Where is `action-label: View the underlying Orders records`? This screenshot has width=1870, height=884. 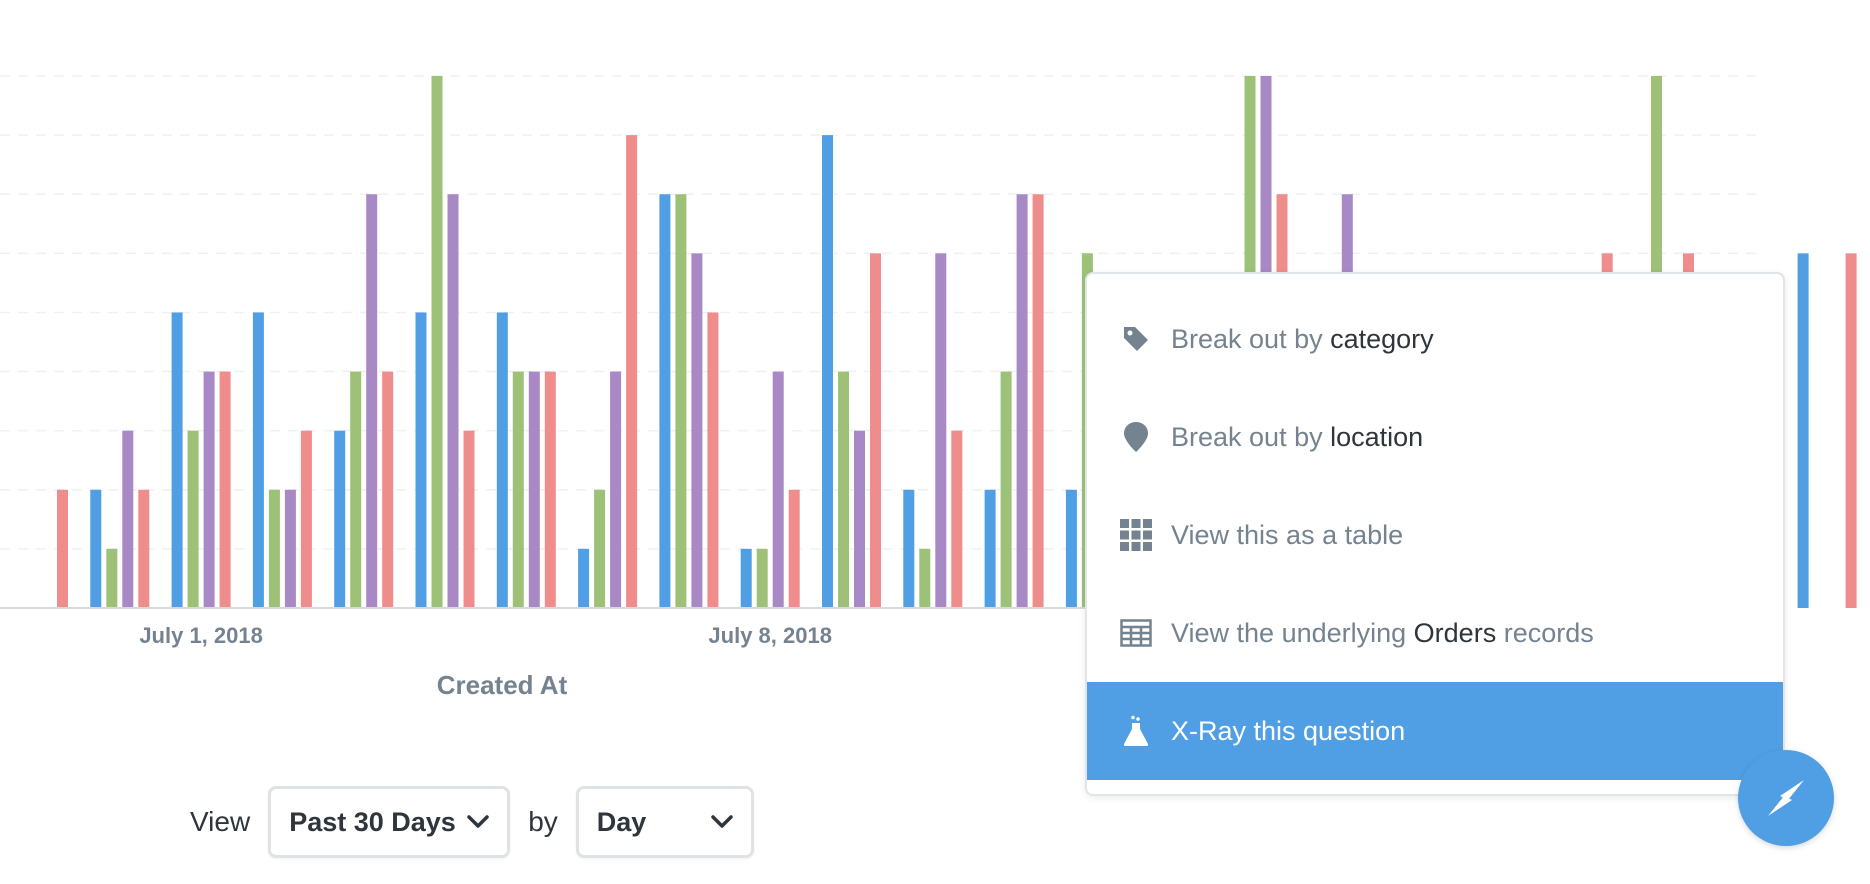 action-label: View the underlying Orders records is located at coordinates (1382, 632).